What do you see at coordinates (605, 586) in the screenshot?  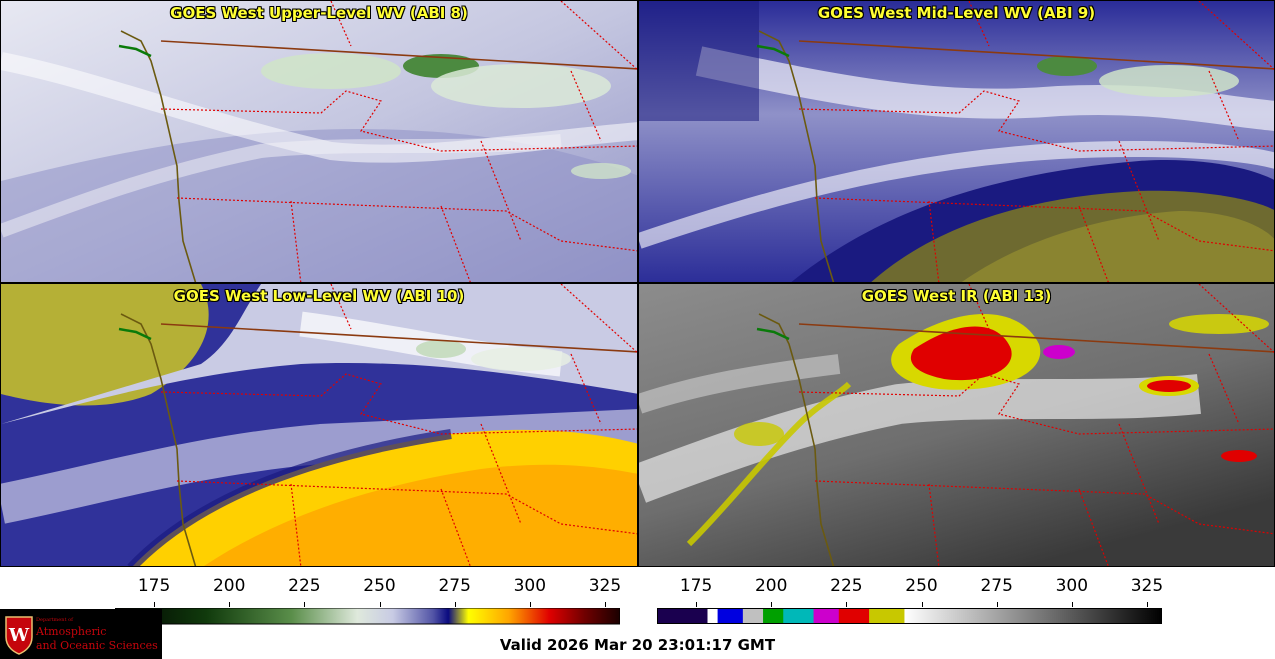 I see `colorbar-wv-tick-label: 325` at bounding box center [605, 586].